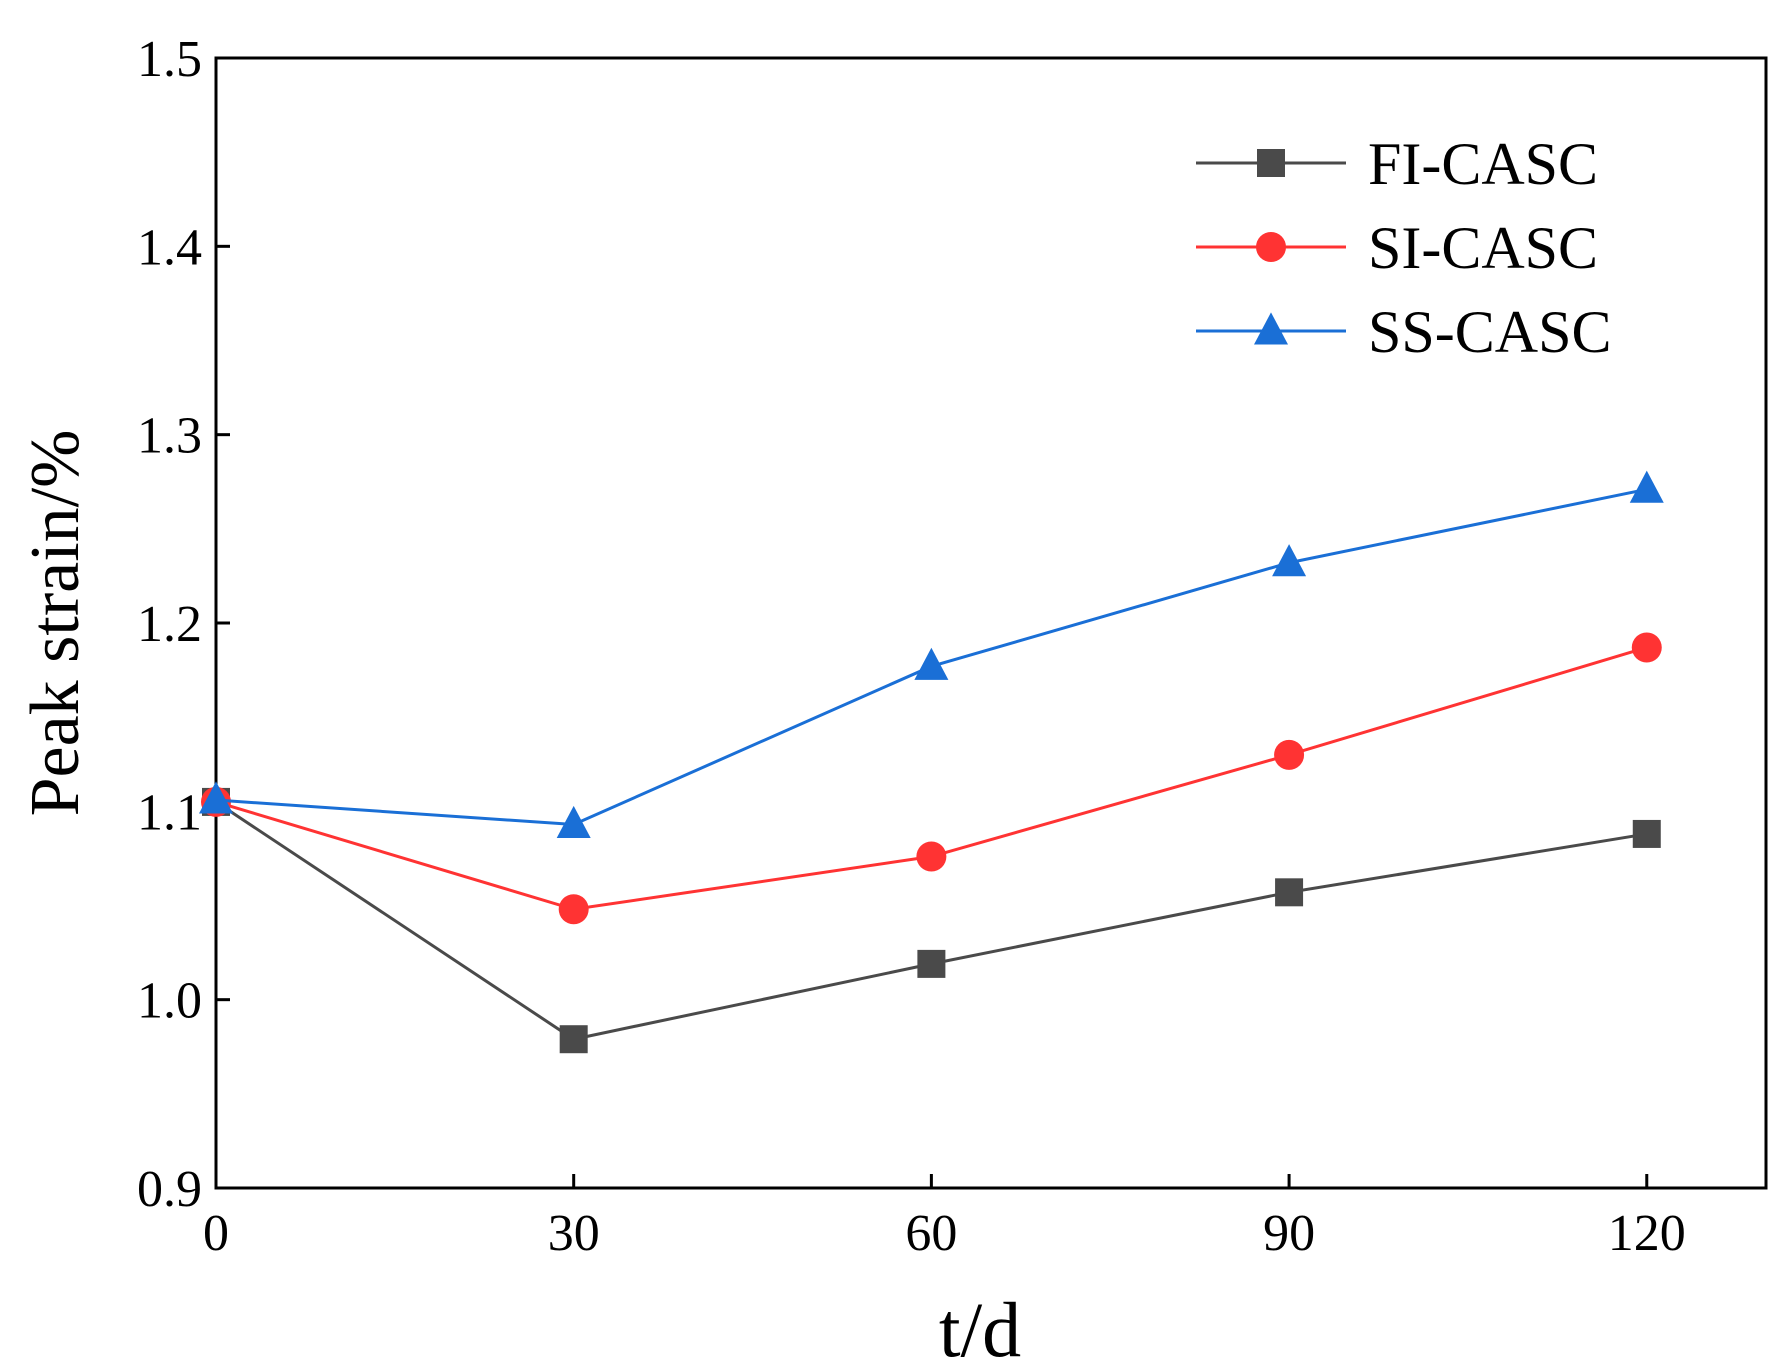 This screenshot has height=1371, width=1790. I want to click on legend-marker-si-casc, so click(1271, 247).